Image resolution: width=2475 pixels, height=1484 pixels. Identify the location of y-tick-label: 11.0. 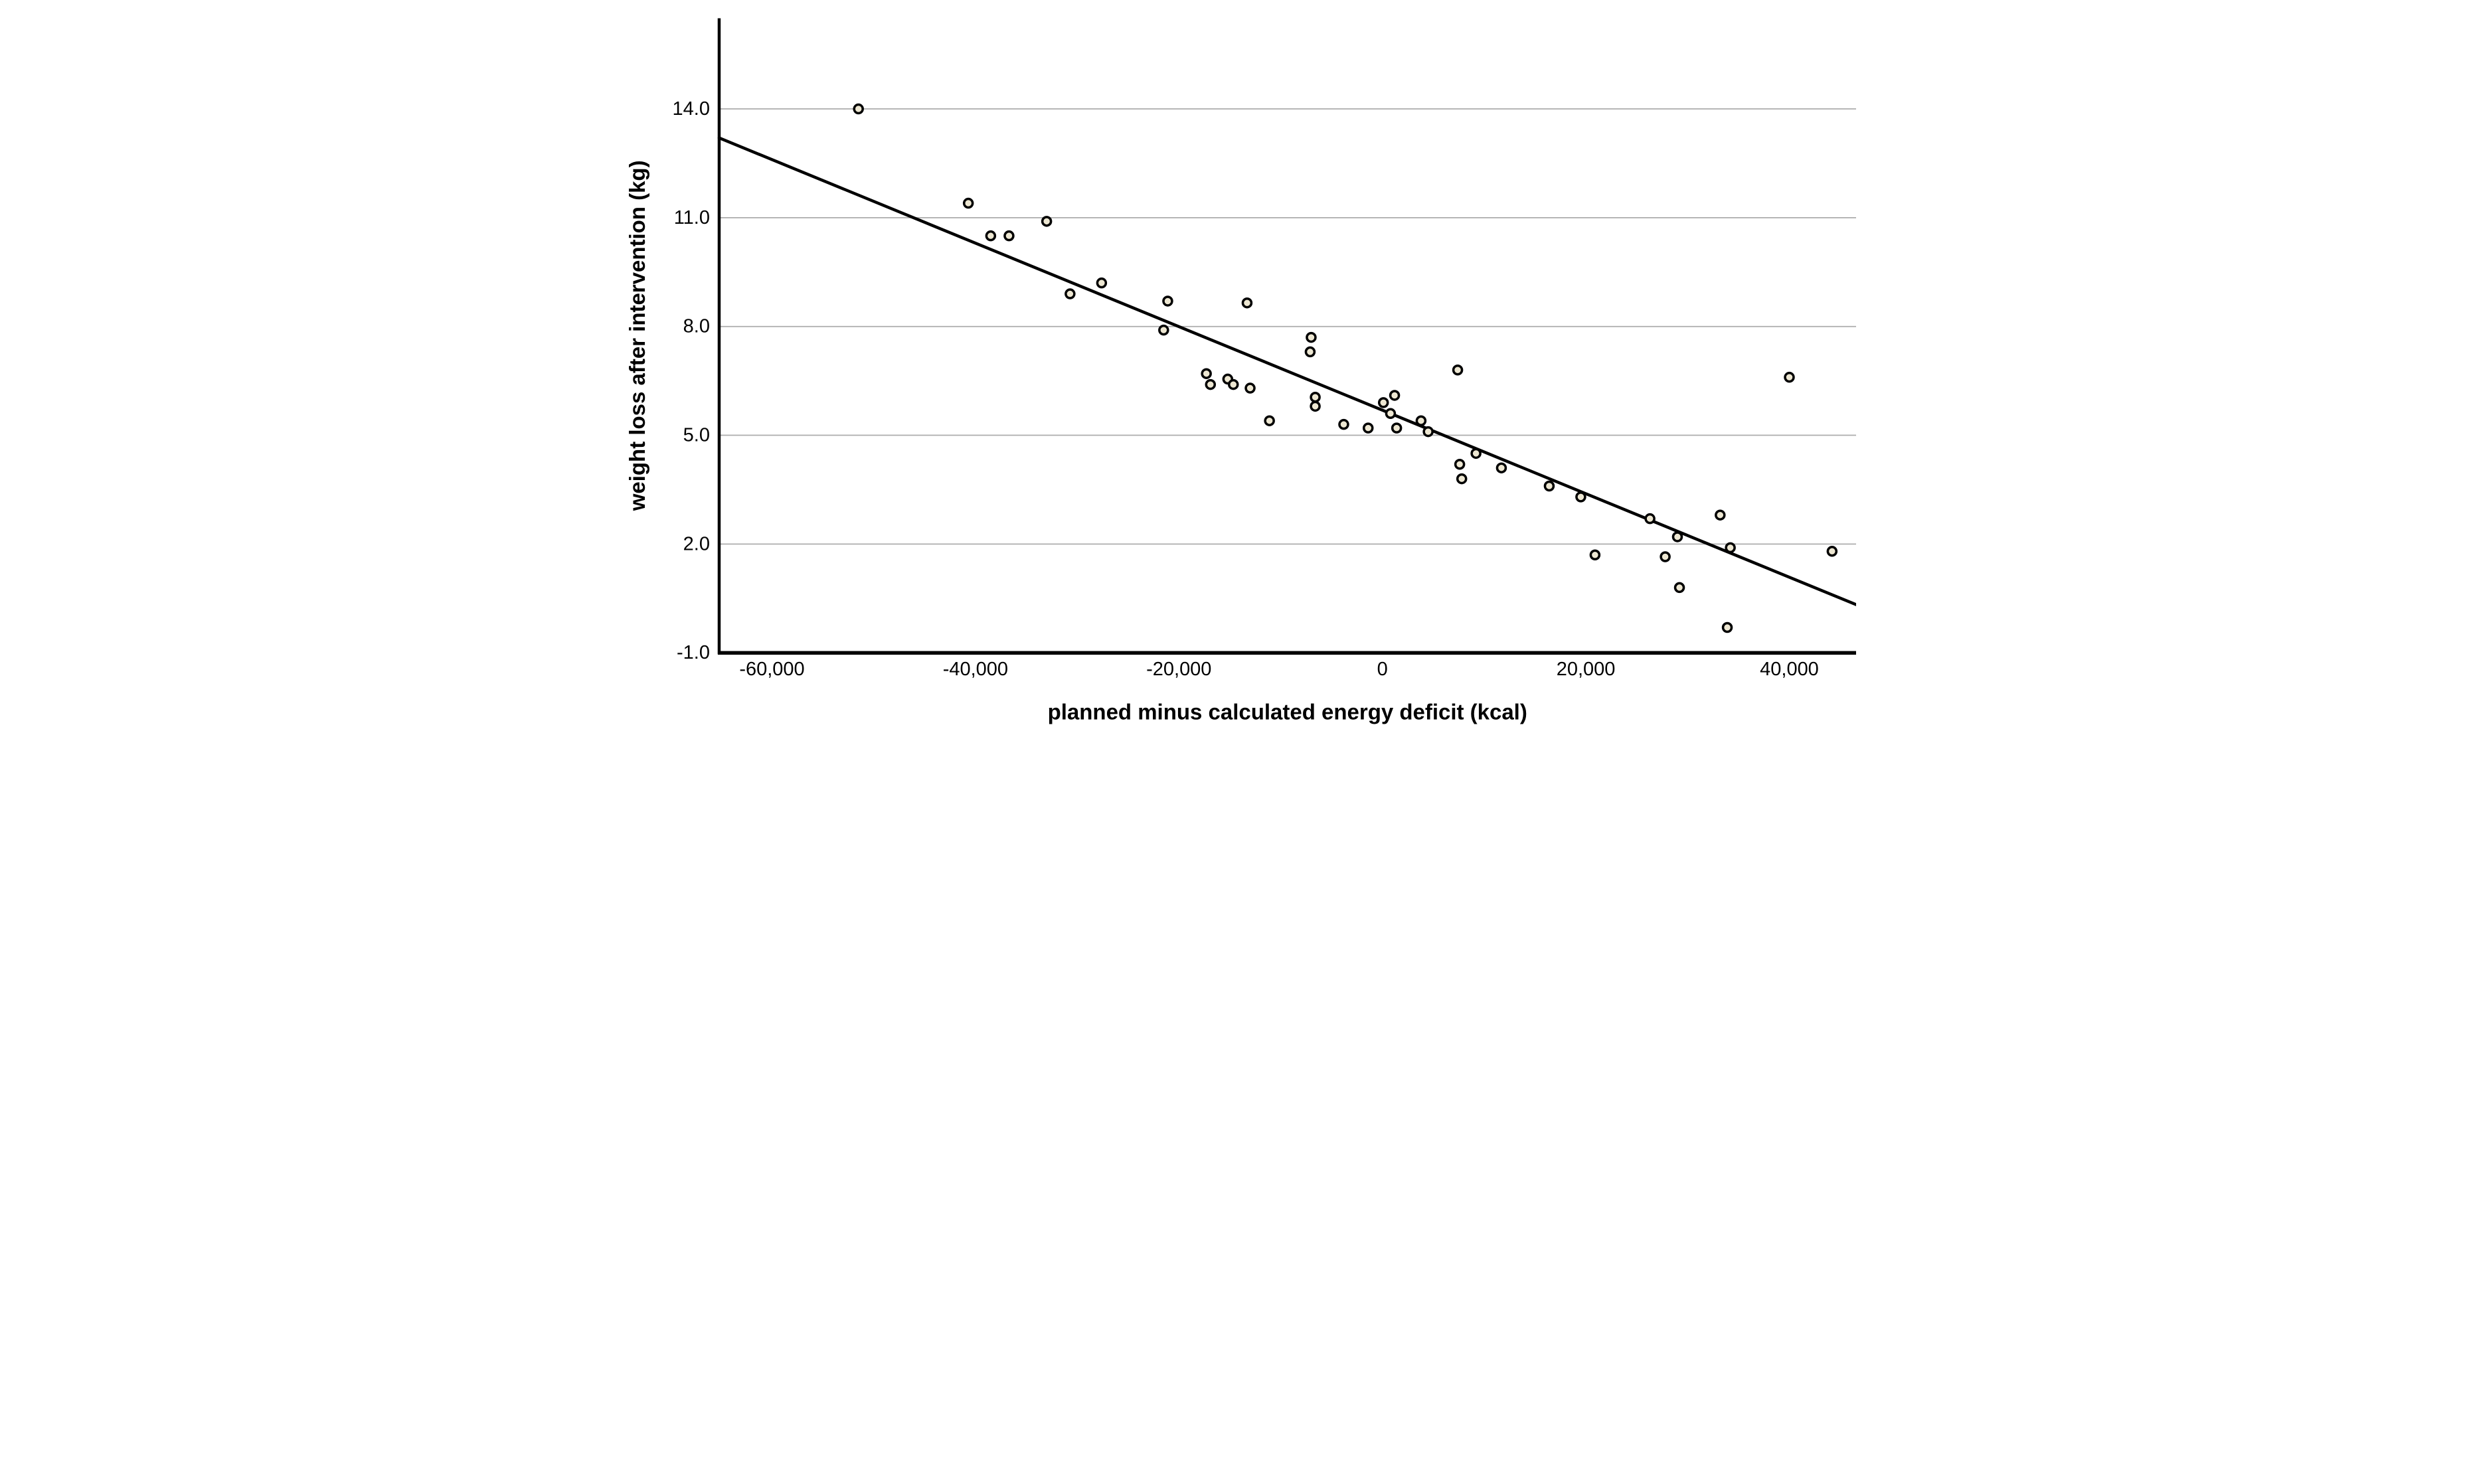
(692, 217).